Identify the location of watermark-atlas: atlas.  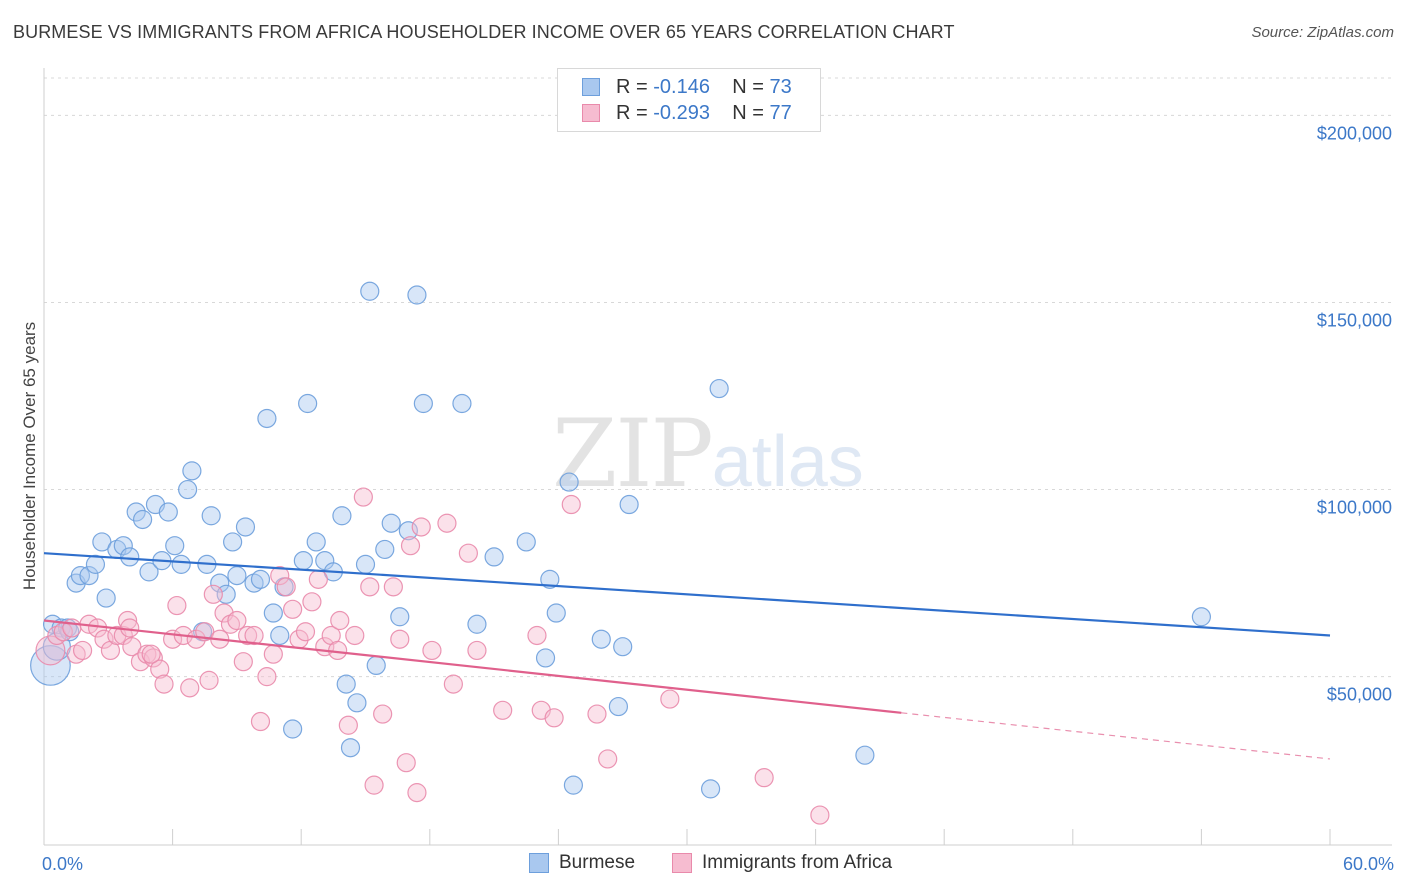
(787, 462).